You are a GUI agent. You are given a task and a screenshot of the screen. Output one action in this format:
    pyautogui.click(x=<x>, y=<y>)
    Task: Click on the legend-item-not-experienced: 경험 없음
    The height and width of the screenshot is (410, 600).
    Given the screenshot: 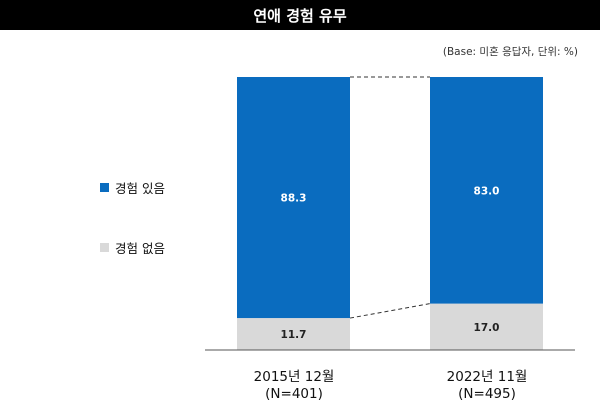 What is the action you would take?
    pyautogui.click(x=132, y=247)
    